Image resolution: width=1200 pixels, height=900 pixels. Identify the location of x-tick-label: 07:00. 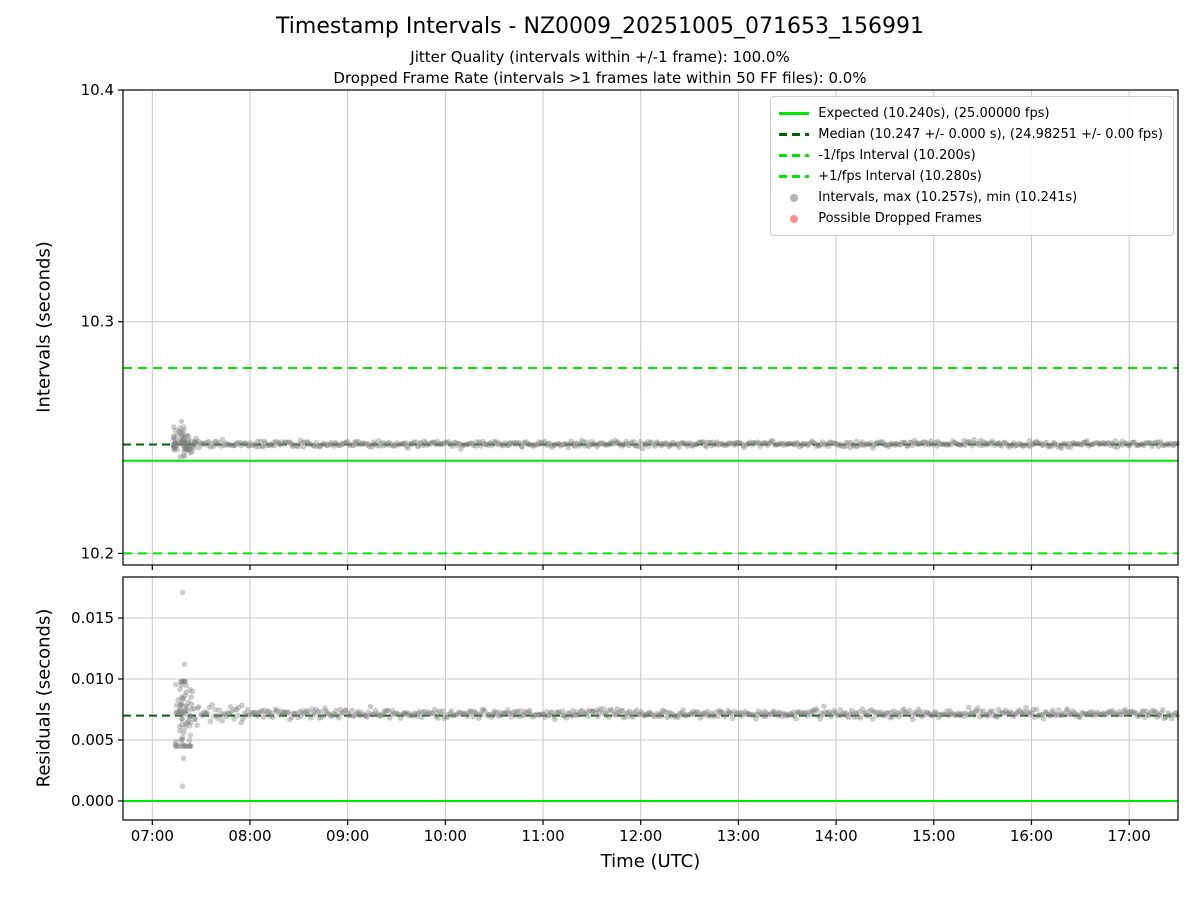
(152, 836).